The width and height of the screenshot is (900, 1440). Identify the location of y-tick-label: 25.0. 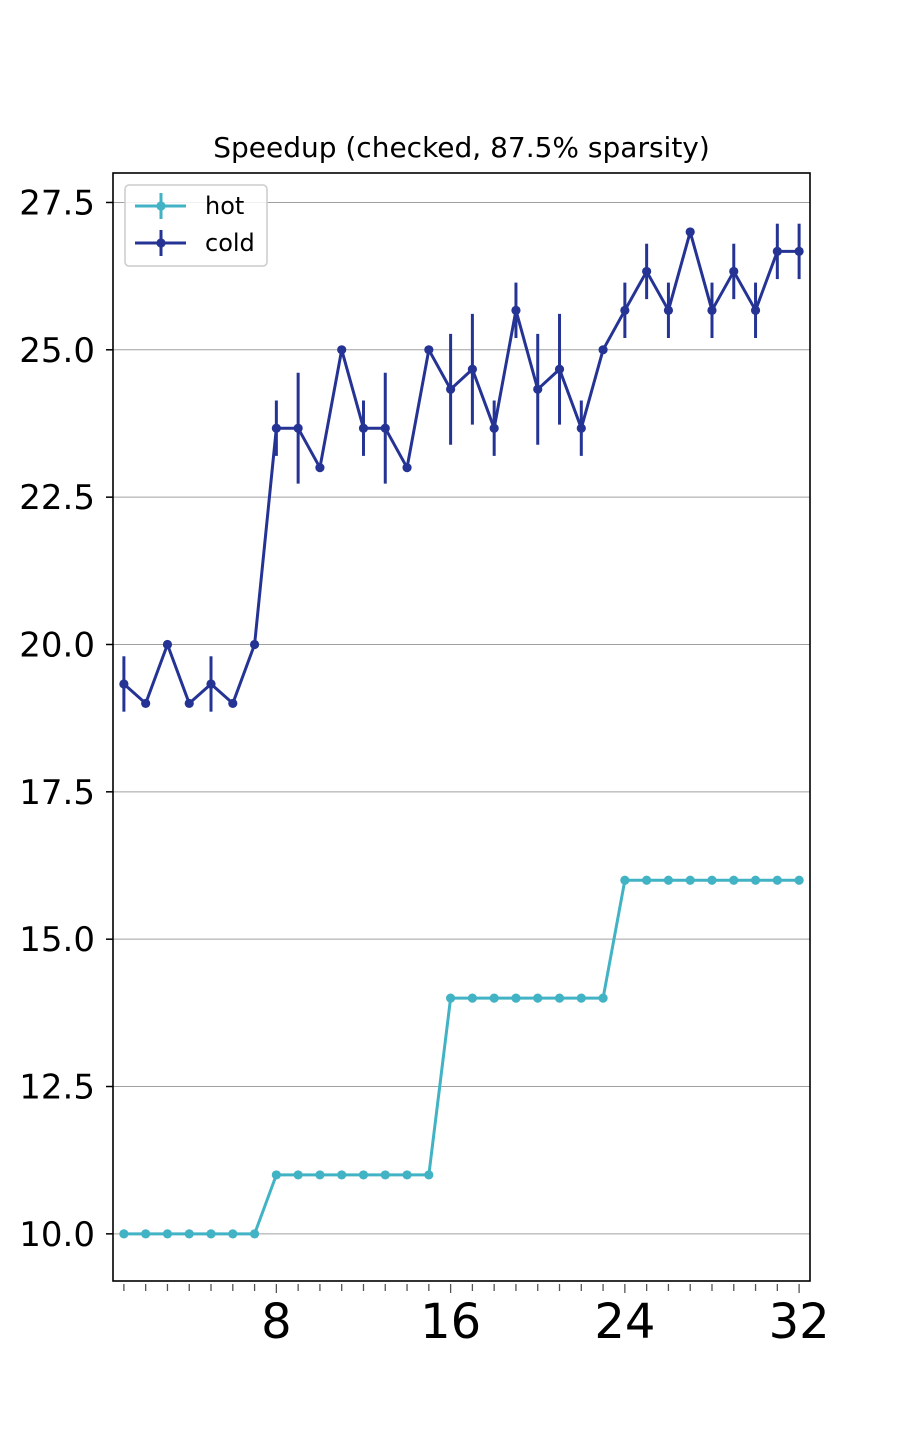
(57, 351).